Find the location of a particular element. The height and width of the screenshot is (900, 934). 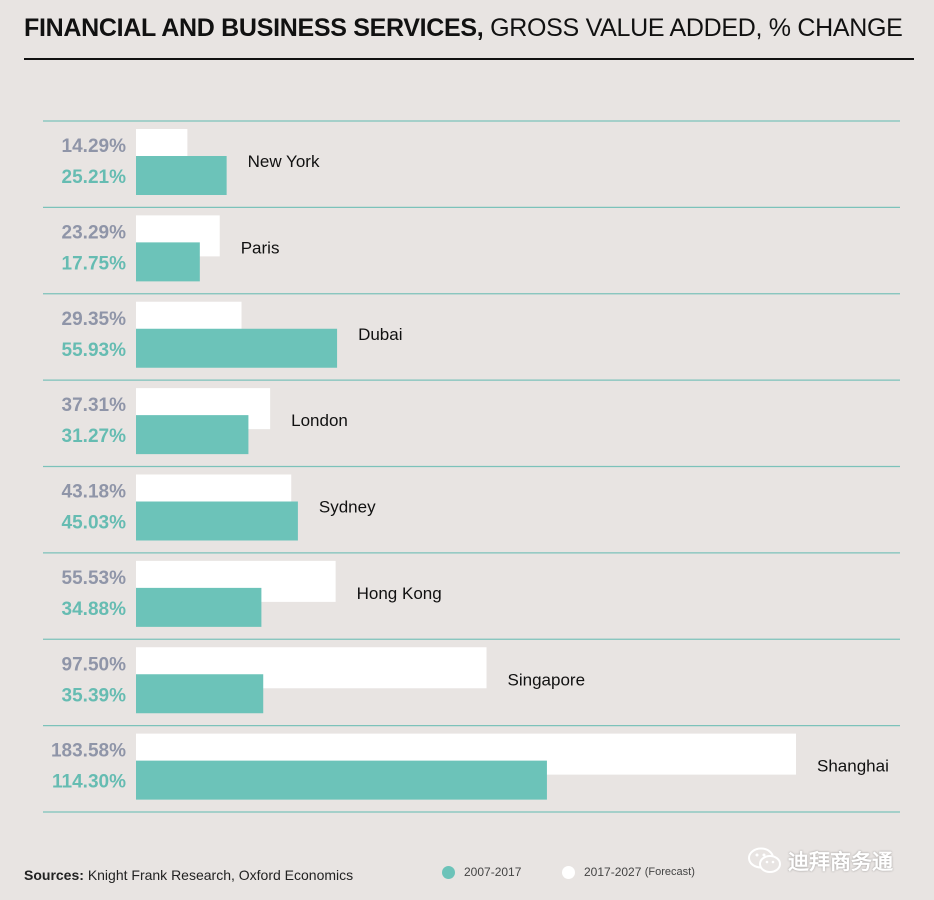

legend-item-2007-2017: 2007-2017 is located at coordinates (481, 872).